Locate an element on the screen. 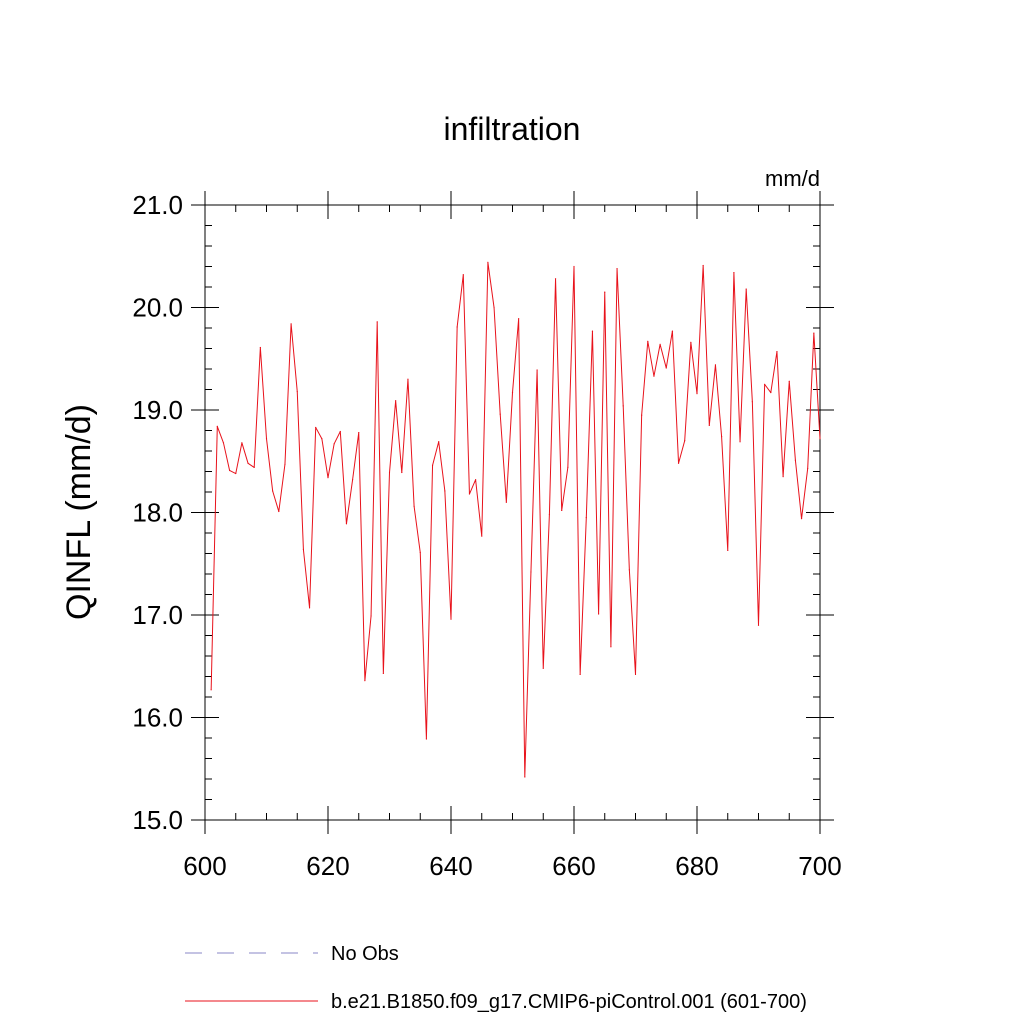 This screenshot has height=1029, width=1024. legend-label-no-obs: No Obs is located at coordinates (365, 954).